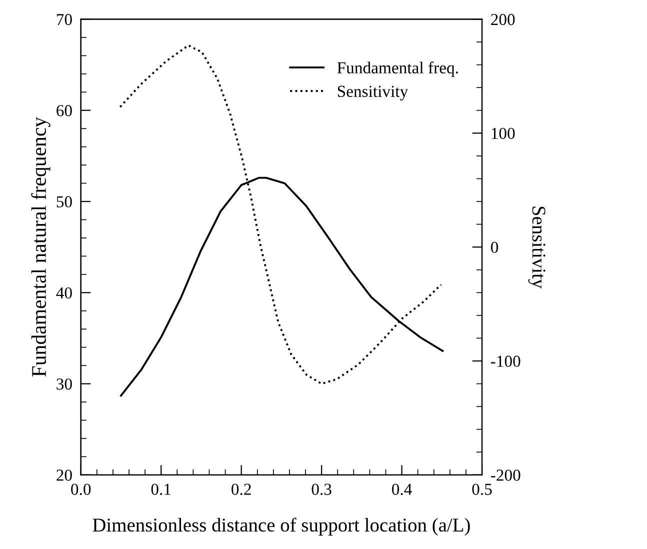 The height and width of the screenshot is (549, 647). Describe the element at coordinates (402, 490) in the screenshot. I see `x-tick-label: 0.4` at that location.